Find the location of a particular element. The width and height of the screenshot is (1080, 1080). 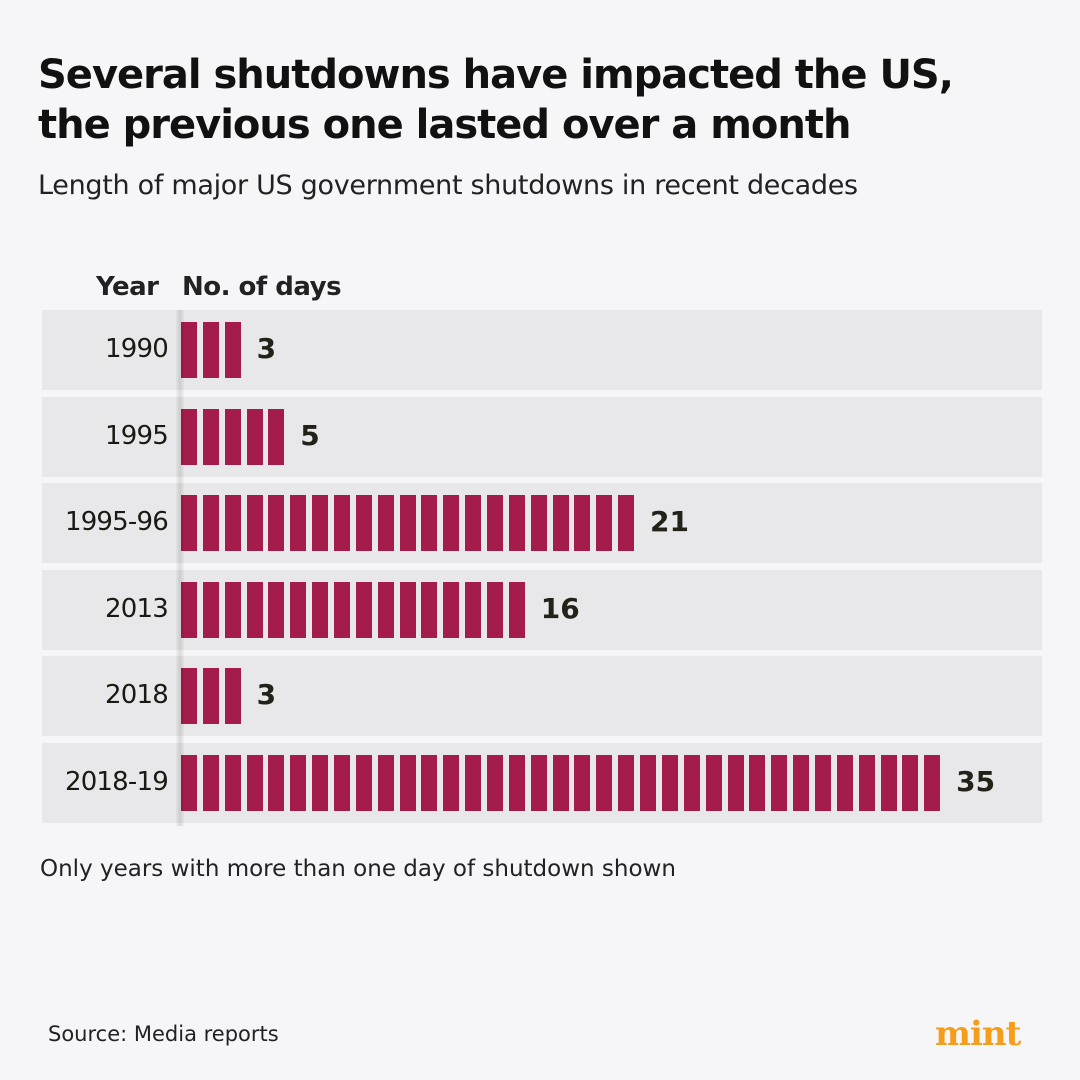

value-label: 16 is located at coordinates (560, 608).